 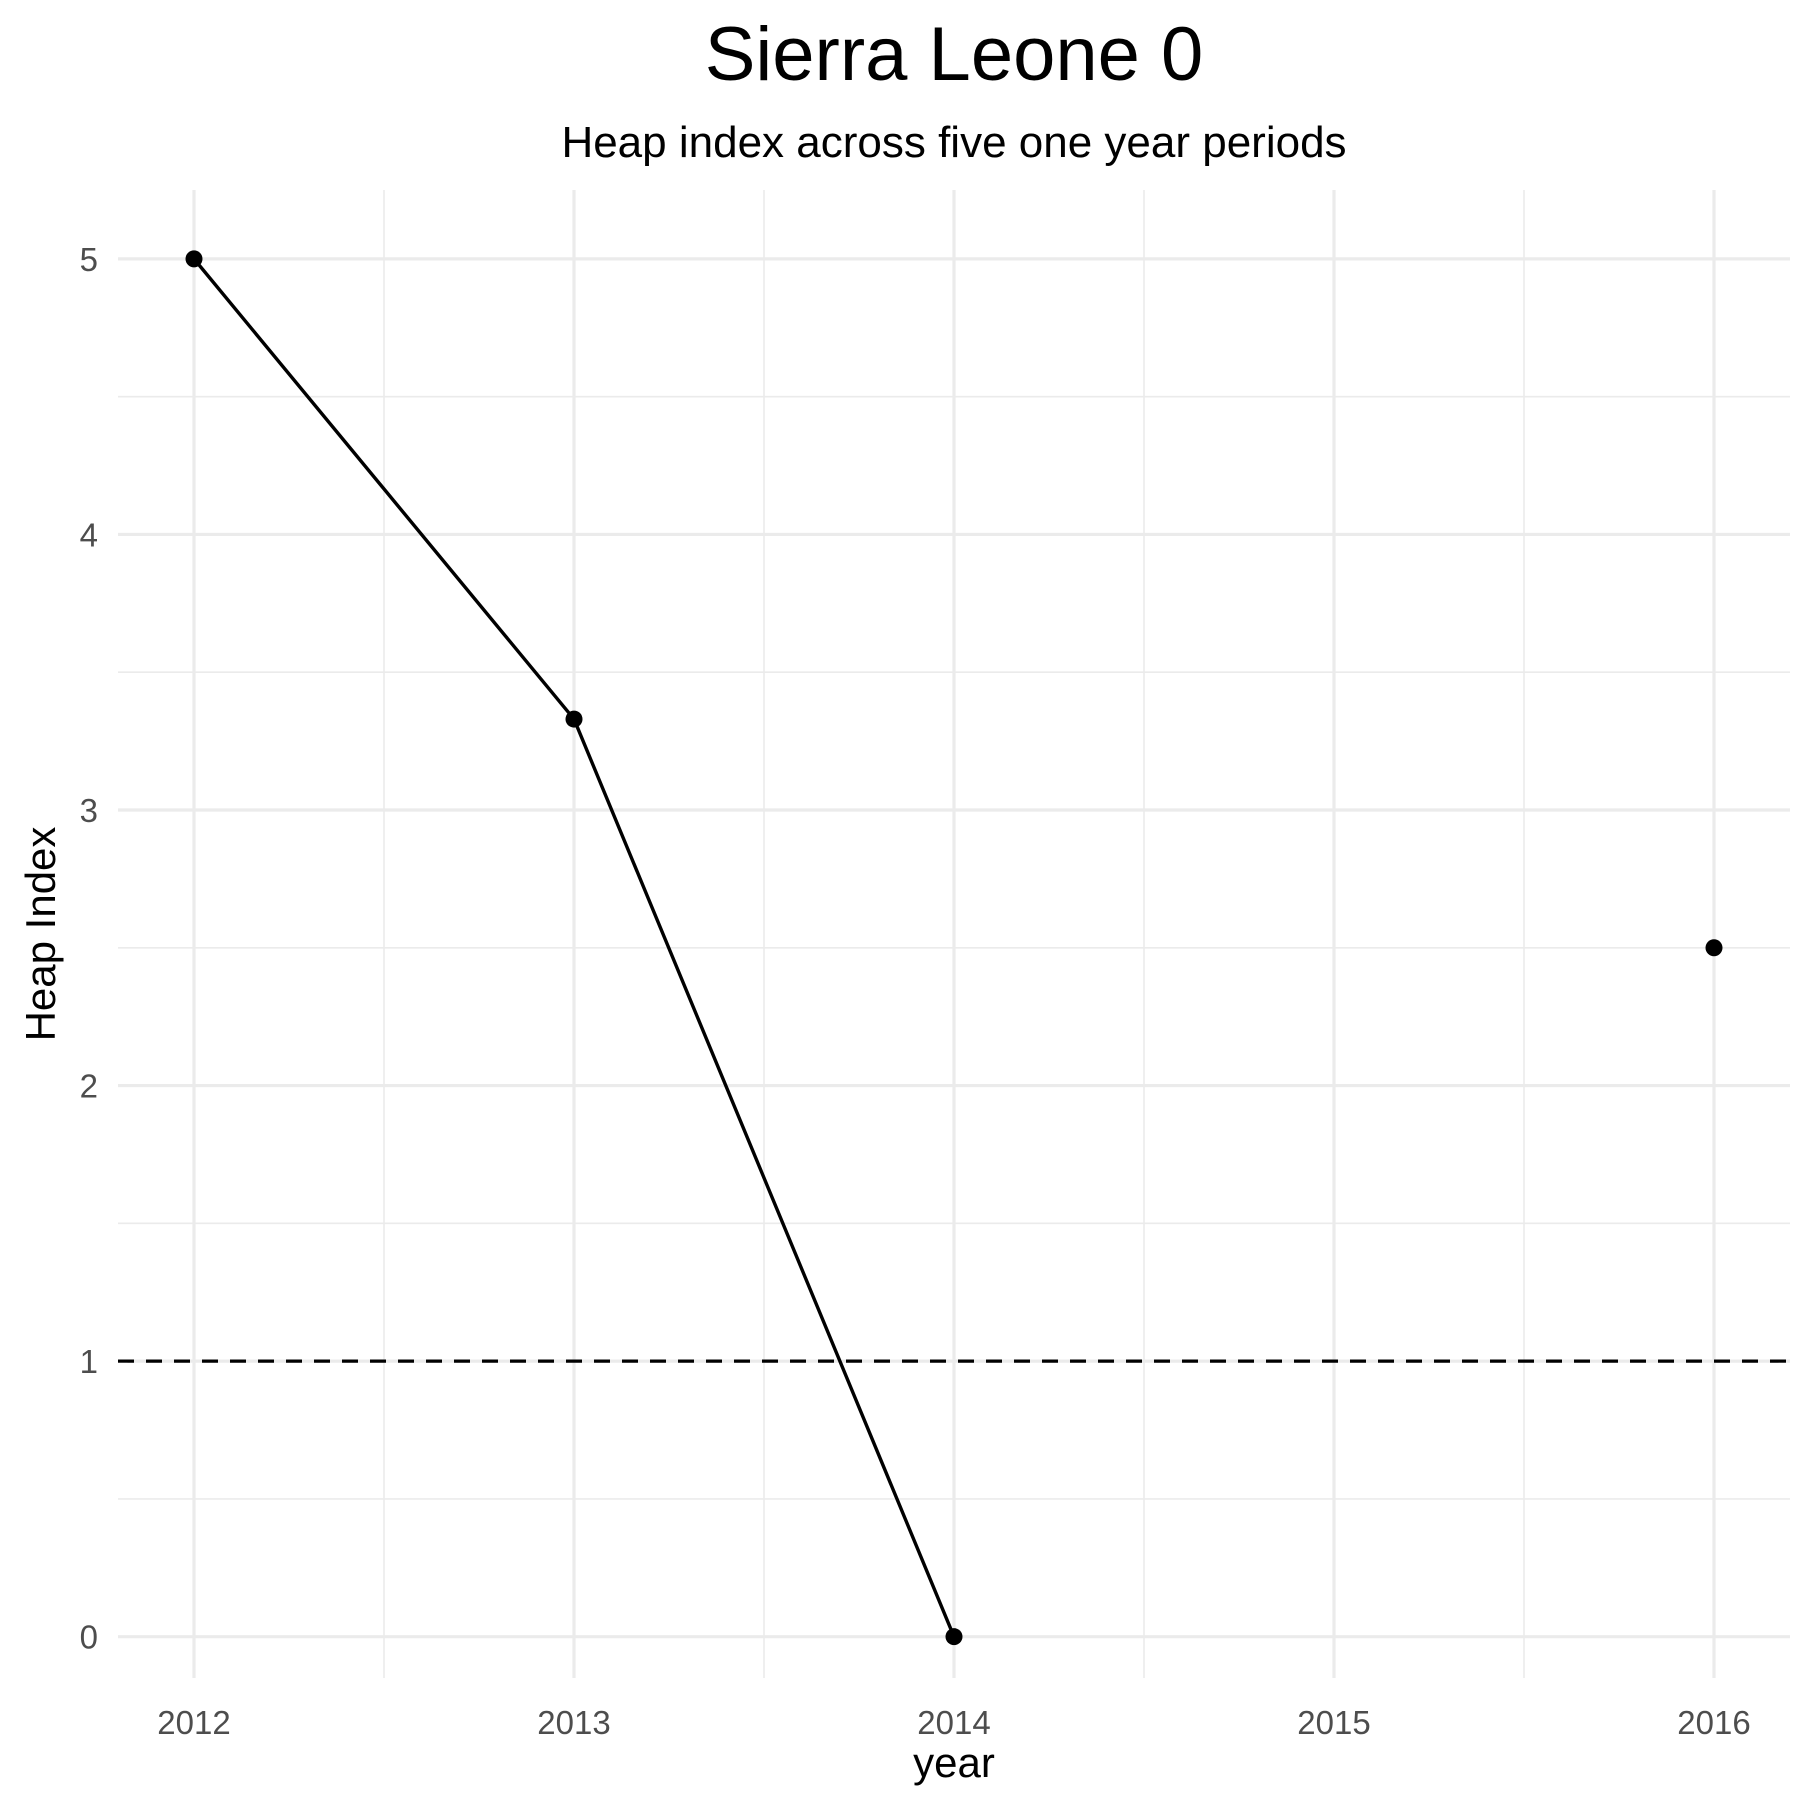 I want to click on x-axis-title: year, so click(x=954, y=1762).